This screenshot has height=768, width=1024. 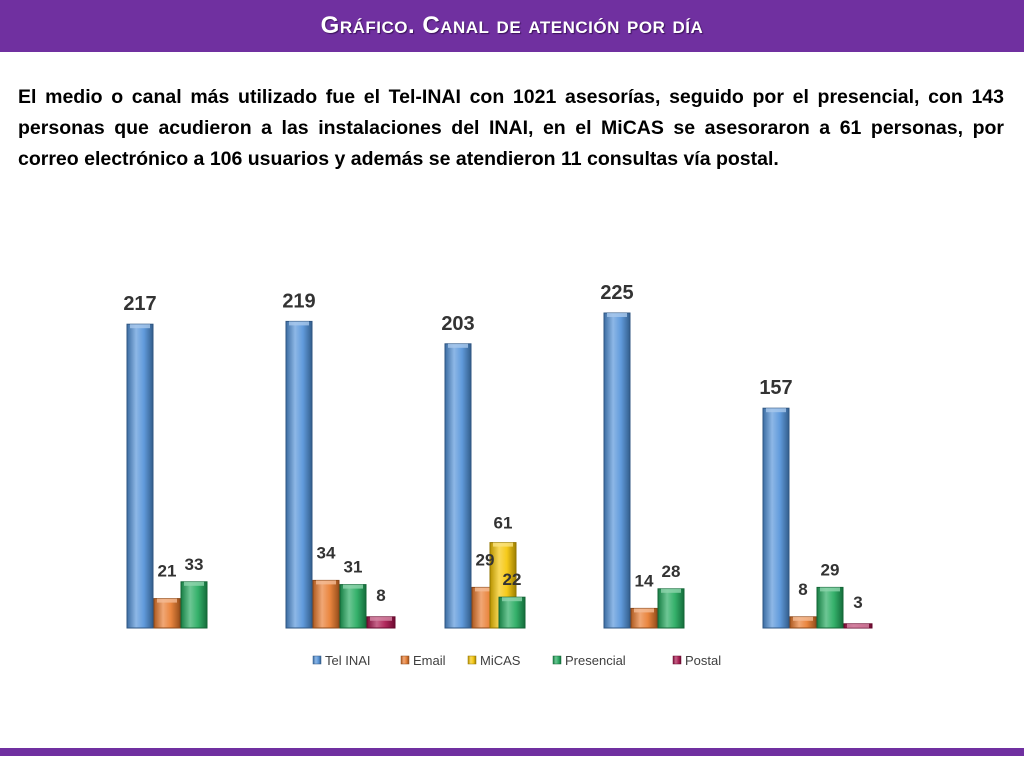 I want to click on legend-label-micas: MiCAS, so click(x=500, y=660).